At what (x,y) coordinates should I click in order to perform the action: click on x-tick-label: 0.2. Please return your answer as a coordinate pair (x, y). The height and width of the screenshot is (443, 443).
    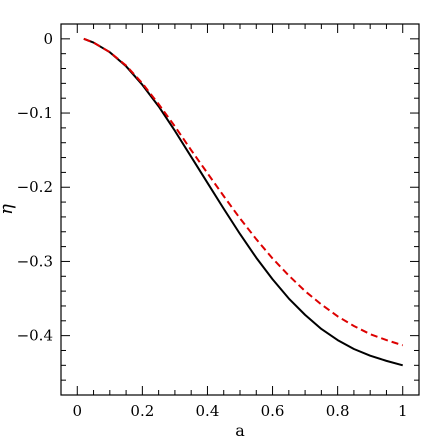
    Looking at the image, I should click on (142, 411).